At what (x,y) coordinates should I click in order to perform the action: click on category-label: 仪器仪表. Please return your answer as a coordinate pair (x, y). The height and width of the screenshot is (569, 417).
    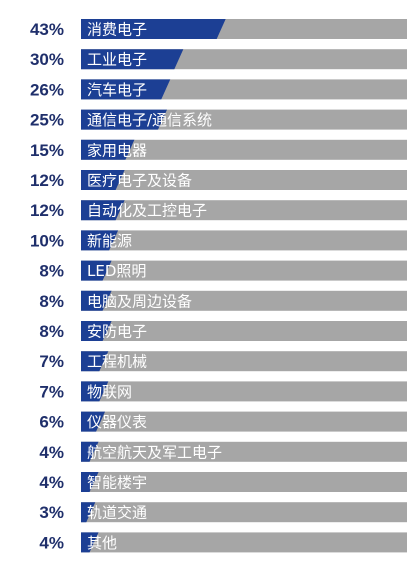
    Looking at the image, I should click on (117, 422).